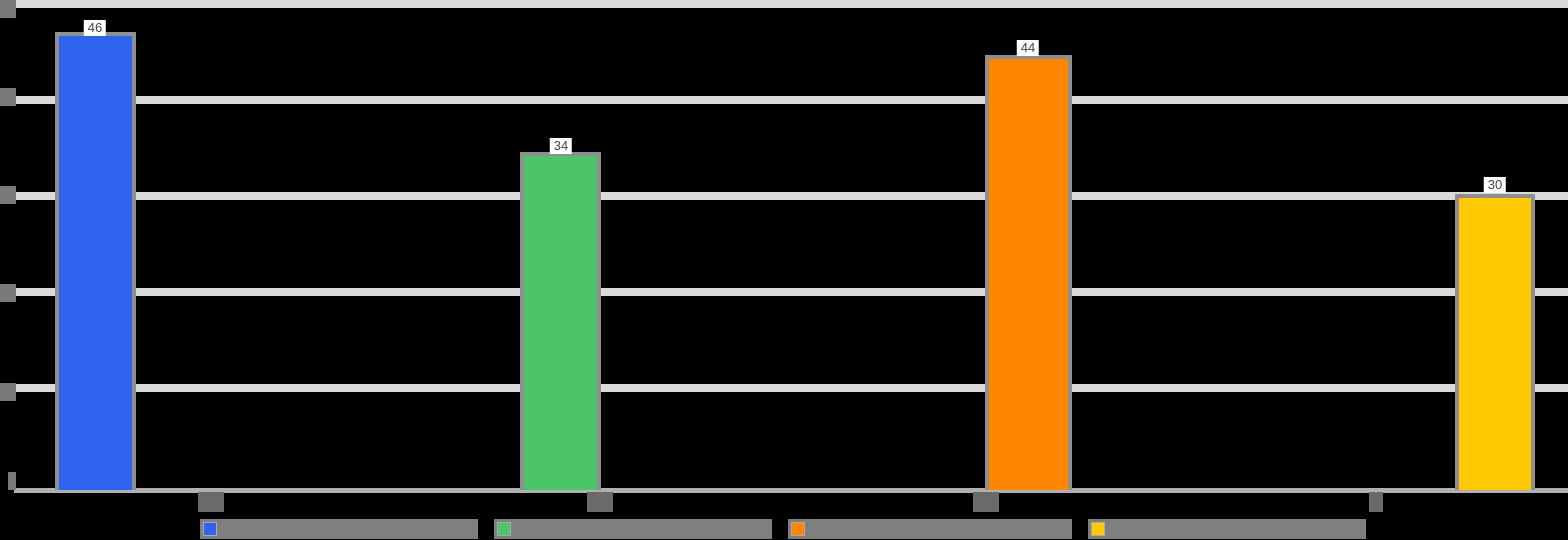 The height and width of the screenshot is (540, 1568). What do you see at coordinates (95, 28) in the screenshot?
I see `data-label: 46` at bounding box center [95, 28].